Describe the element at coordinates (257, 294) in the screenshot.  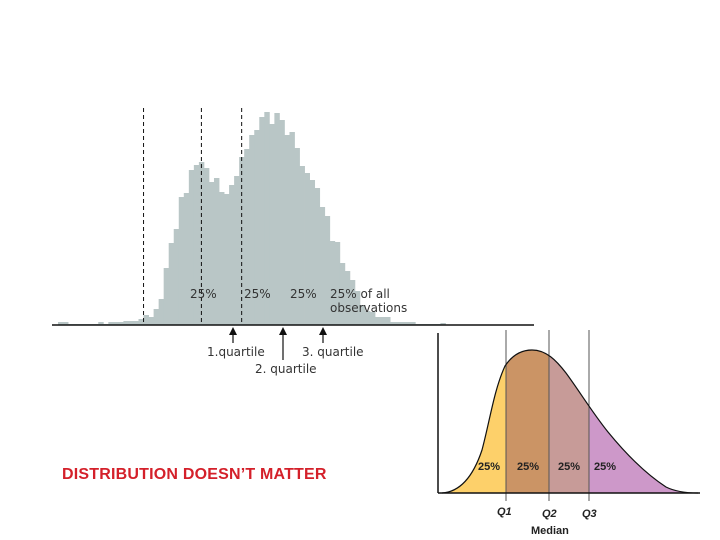
I see `region-label-2: 25%` at that location.